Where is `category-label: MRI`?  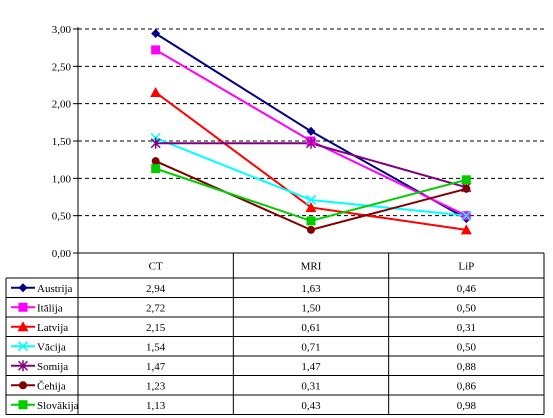
category-label: MRI is located at coordinates (311, 267).